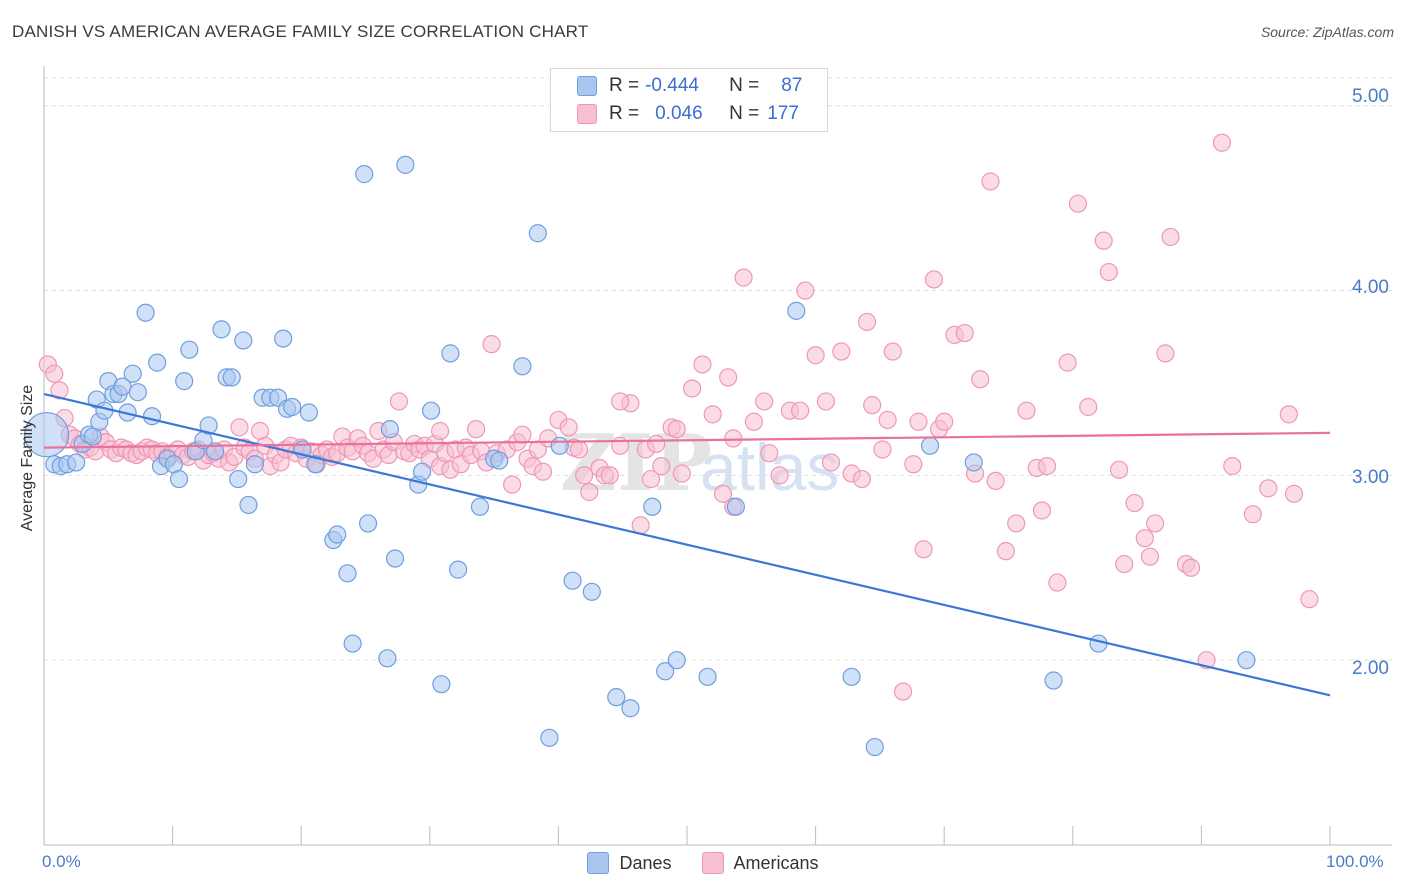 This screenshot has width=1406, height=892. What do you see at coordinates (587, 114) in the screenshot?
I see `americans-swatch` at bounding box center [587, 114].